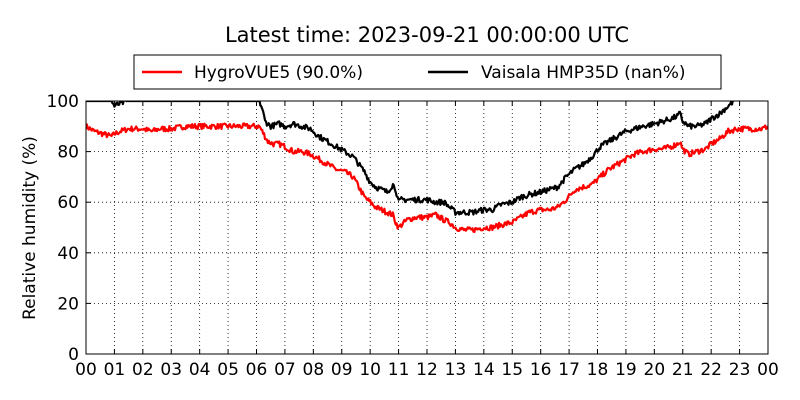 This screenshot has height=400, width=800. What do you see at coordinates (314, 370) in the screenshot?
I see `x-tick-label: 08` at bounding box center [314, 370].